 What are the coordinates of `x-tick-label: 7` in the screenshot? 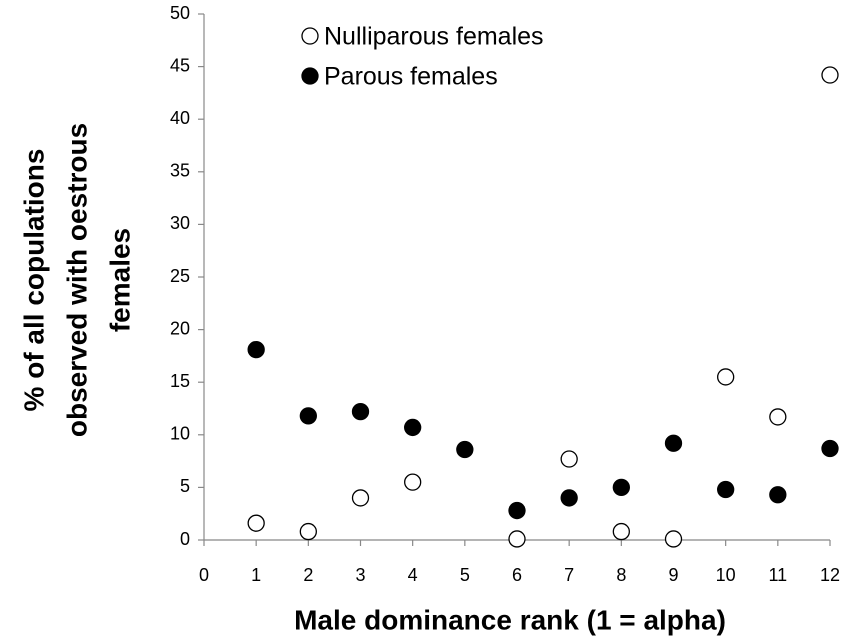 It's located at (569, 575).